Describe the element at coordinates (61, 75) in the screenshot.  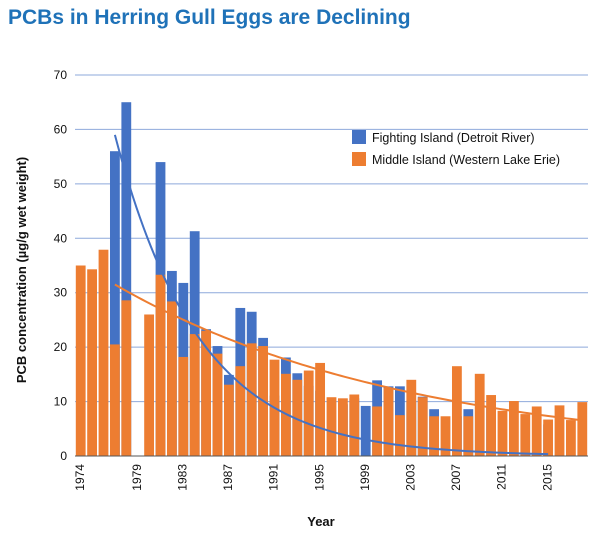
I see `y-tick-label: 70` at that location.